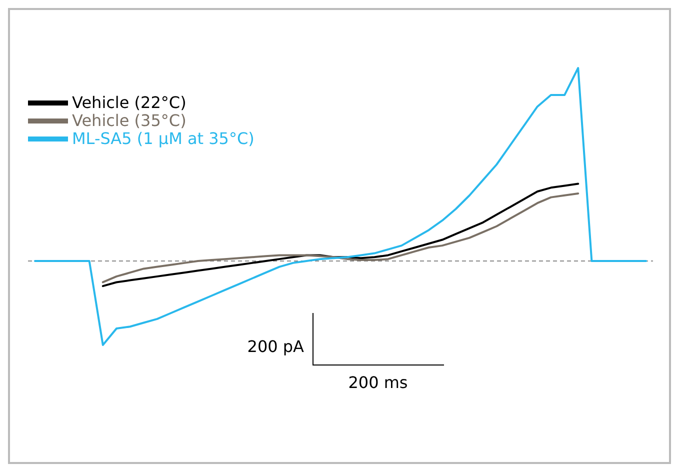 Image resolution: width=679 pixels, height=472 pixels. Describe the element at coordinates (163, 138) in the screenshot. I see `legend-label: ML-SA5 (1 µM at 35°C)` at that location.